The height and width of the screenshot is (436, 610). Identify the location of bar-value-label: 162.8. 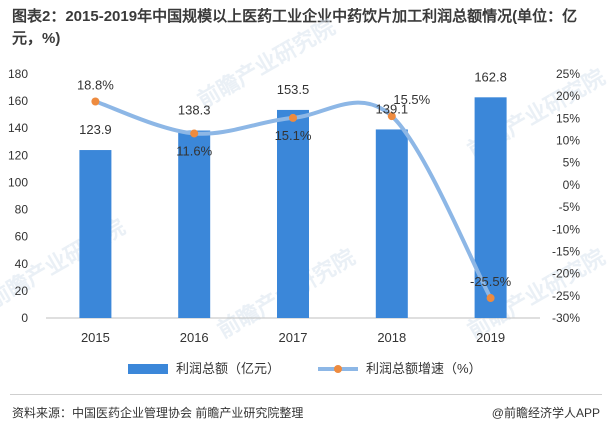
(490, 76).